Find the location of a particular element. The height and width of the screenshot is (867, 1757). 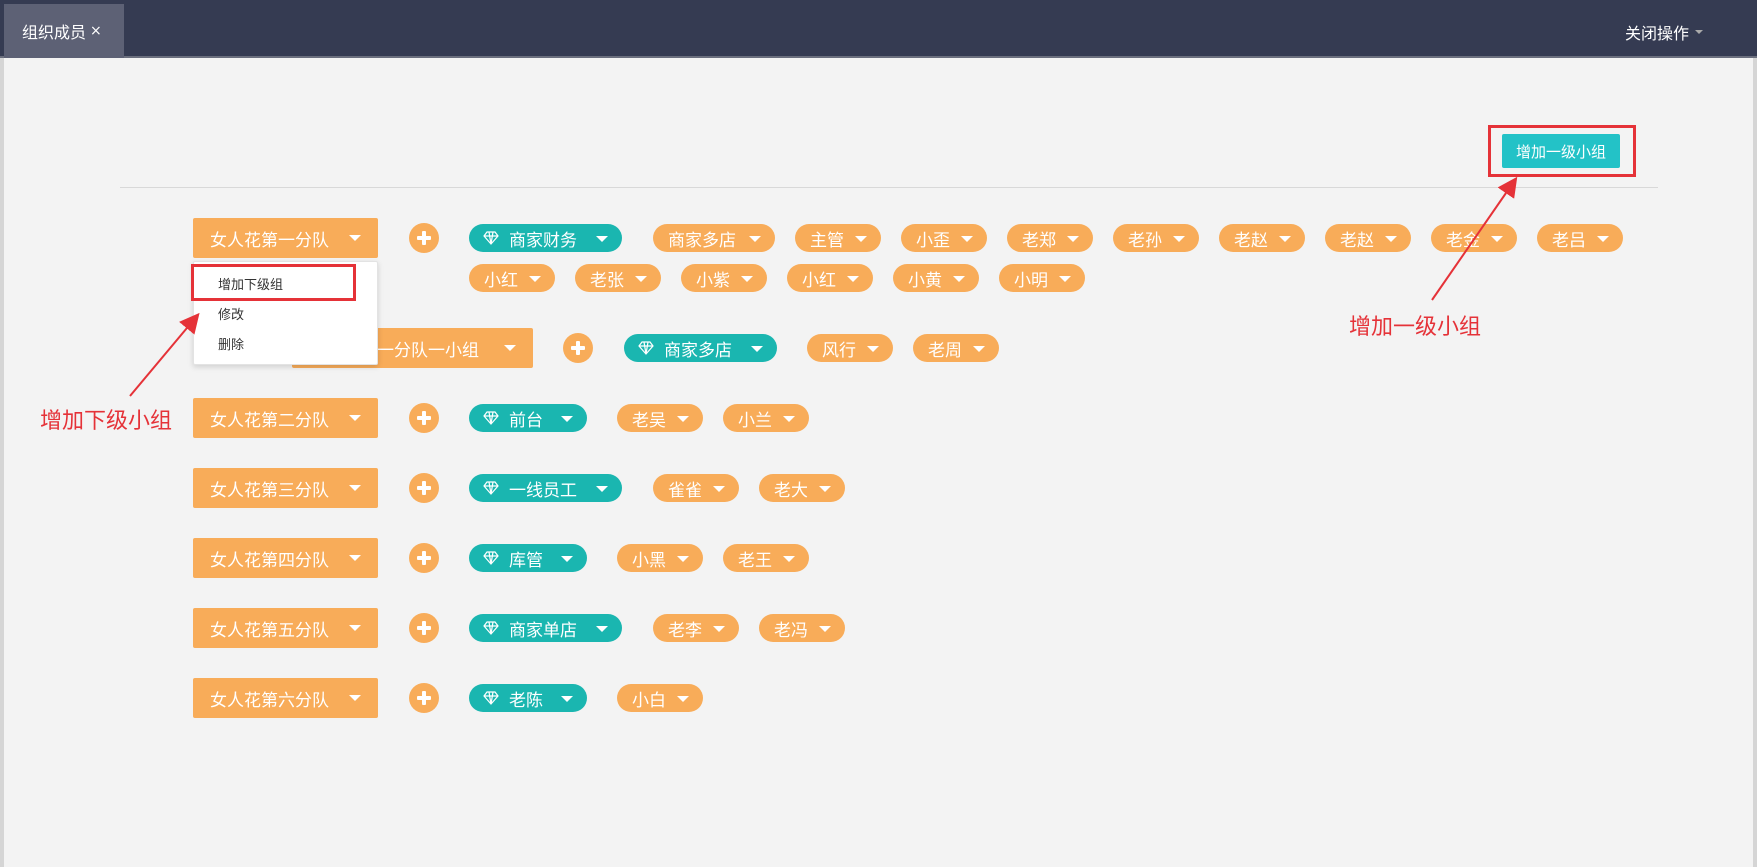

member-pill: 老大 is located at coordinates (802, 488).